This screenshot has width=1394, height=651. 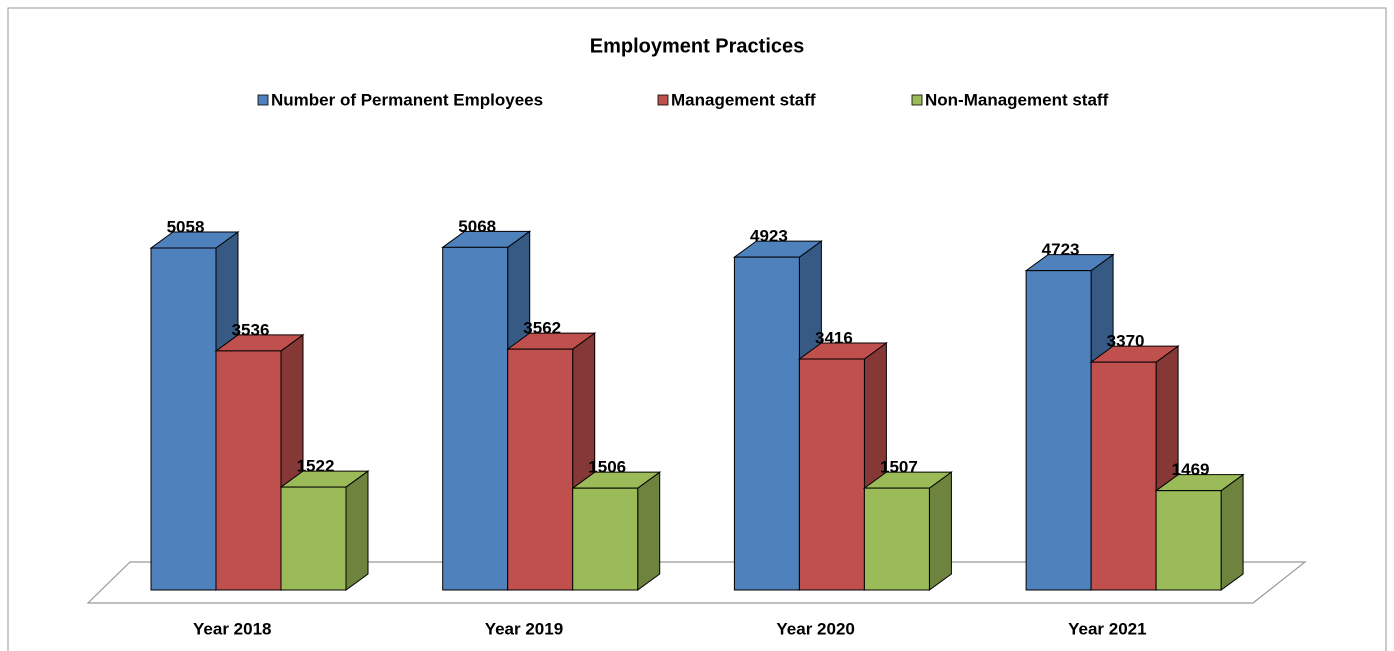 What do you see at coordinates (743, 99) in the screenshot?
I see `legend-label: Management staff` at bounding box center [743, 99].